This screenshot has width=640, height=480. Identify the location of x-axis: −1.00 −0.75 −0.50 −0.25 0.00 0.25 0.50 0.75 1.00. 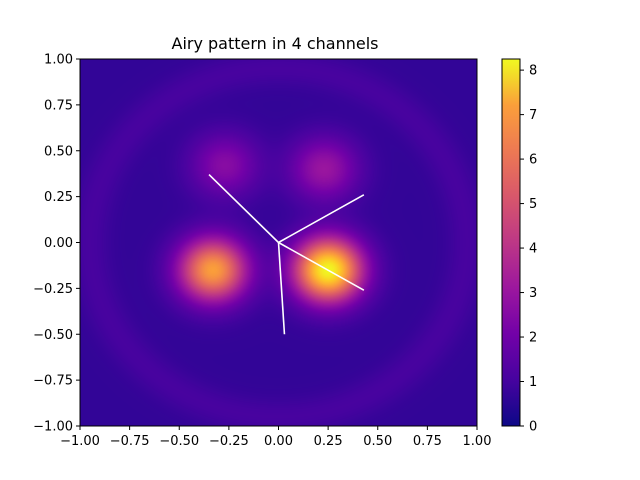
(275, 437).